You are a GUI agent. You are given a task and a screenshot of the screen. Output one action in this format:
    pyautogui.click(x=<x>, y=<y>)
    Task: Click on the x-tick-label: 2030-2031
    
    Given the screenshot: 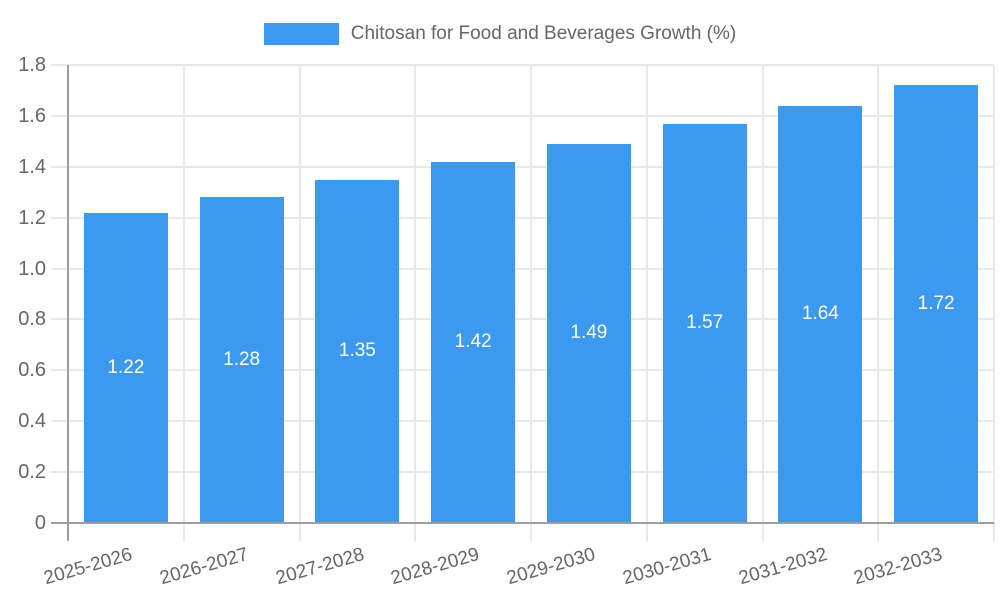 What is the action you would take?
    pyautogui.click(x=667, y=567)
    